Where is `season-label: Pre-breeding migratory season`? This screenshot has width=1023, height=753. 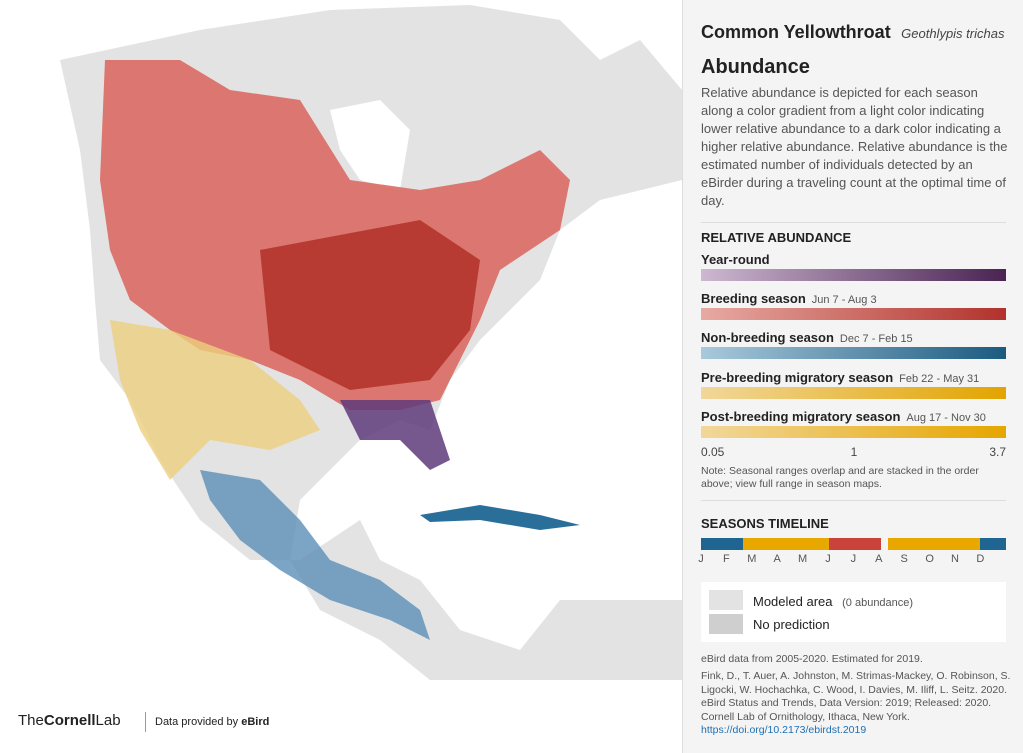 season-label: Pre-breeding migratory season is located at coordinates (797, 377).